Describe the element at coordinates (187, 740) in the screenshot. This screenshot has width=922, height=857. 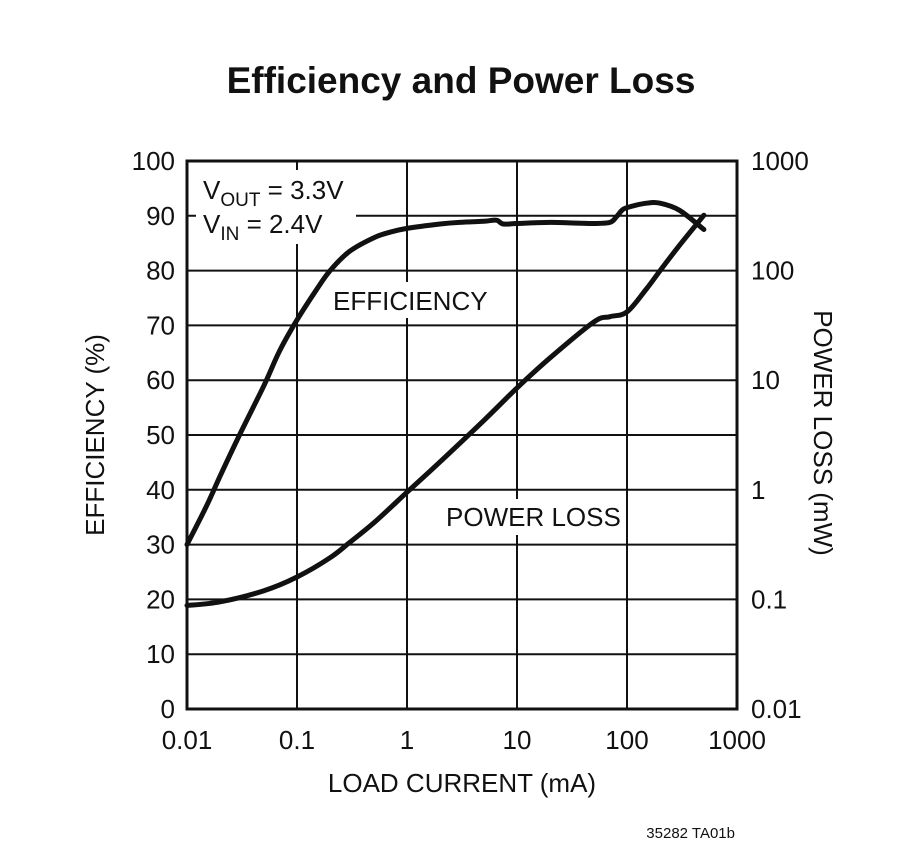
I see `x-tick-label: 0.01` at that location.